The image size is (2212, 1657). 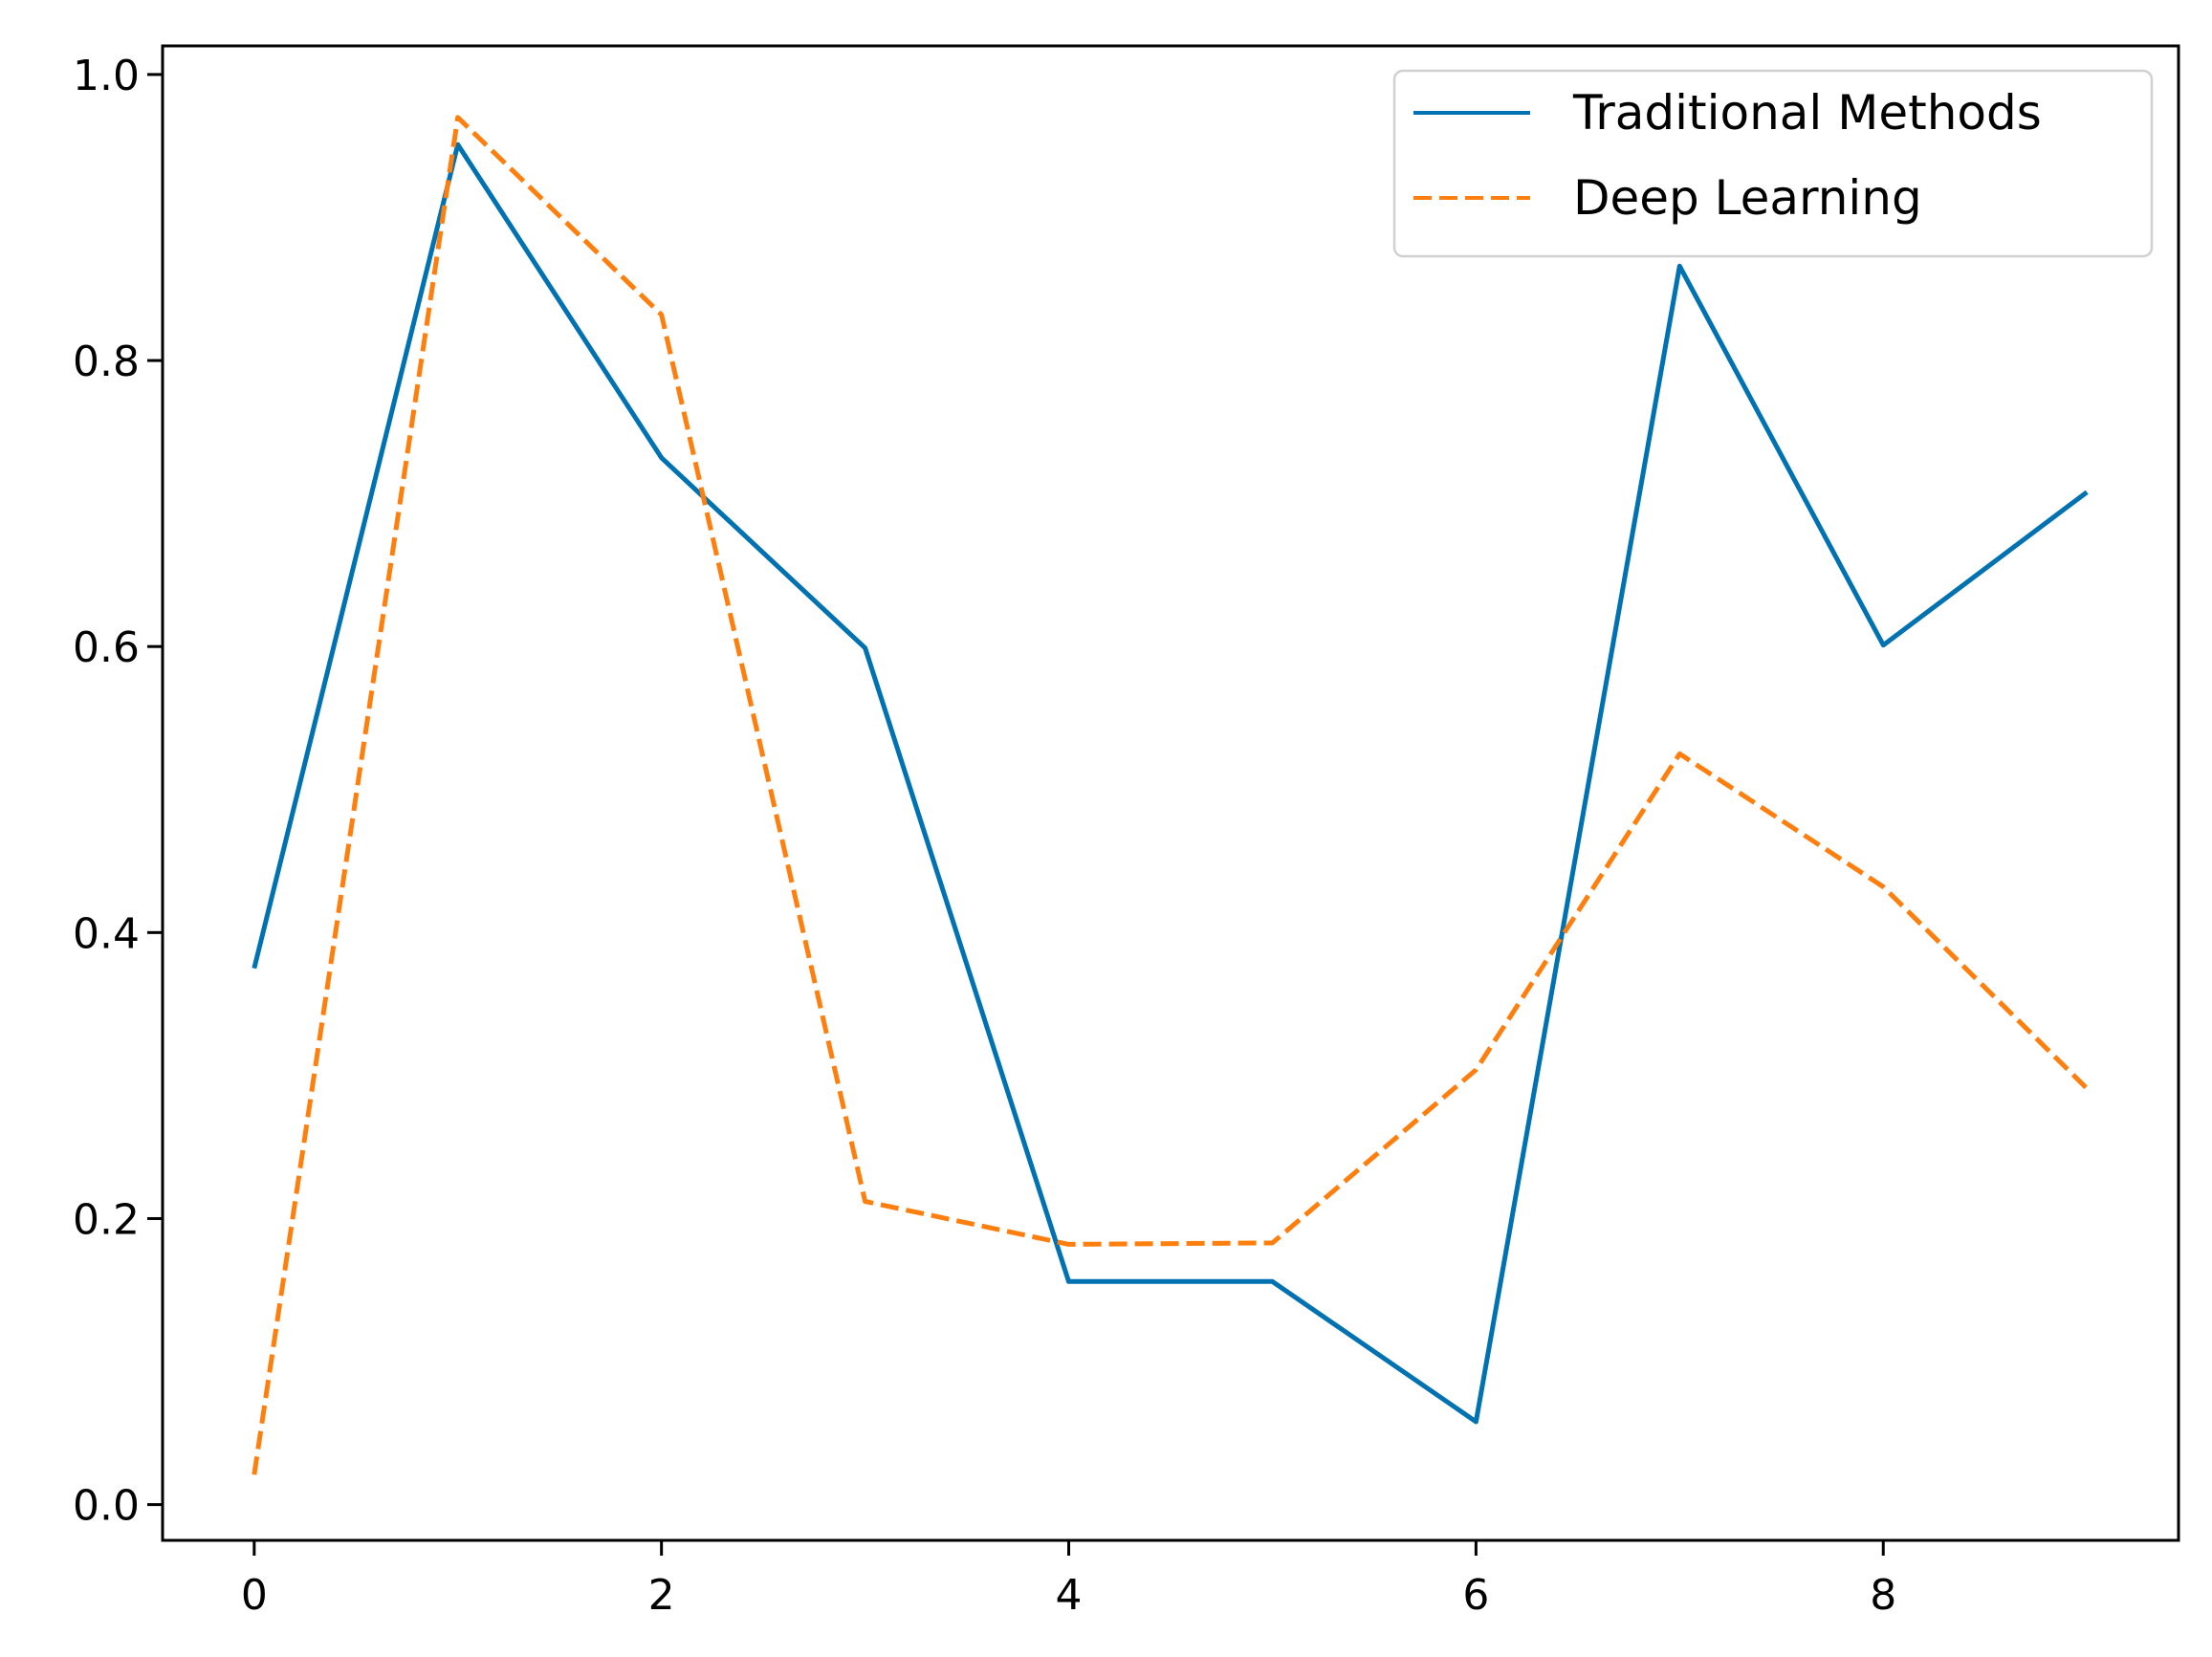 I want to click on legend-box, so click(x=1773, y=163).